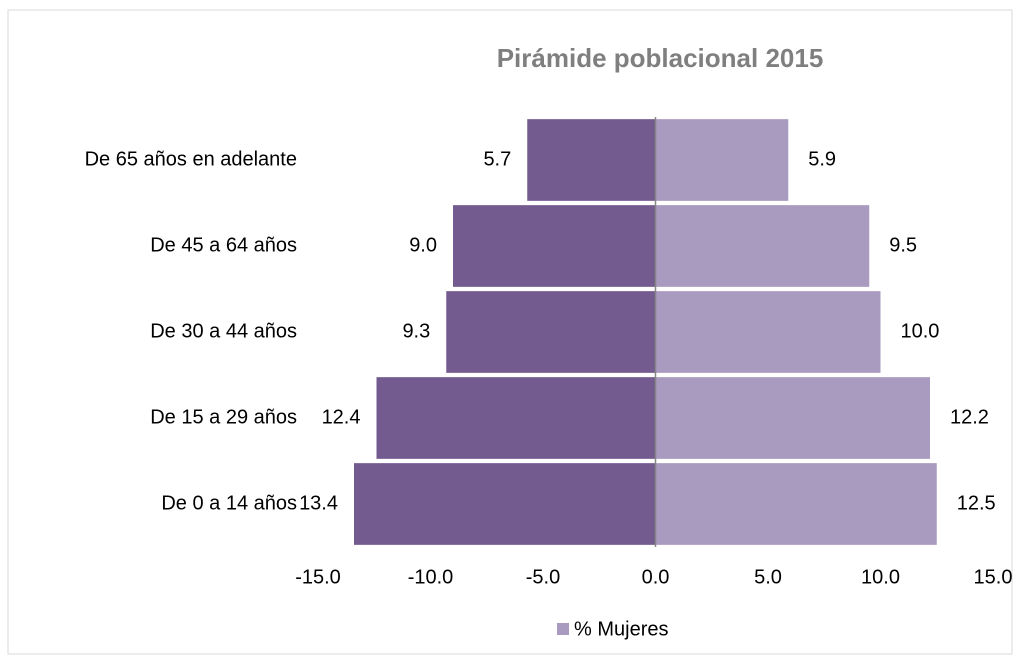 The height and width of the screenshot is (663, 1021). I want to click on data-label: 10.0, so click(920, 331).